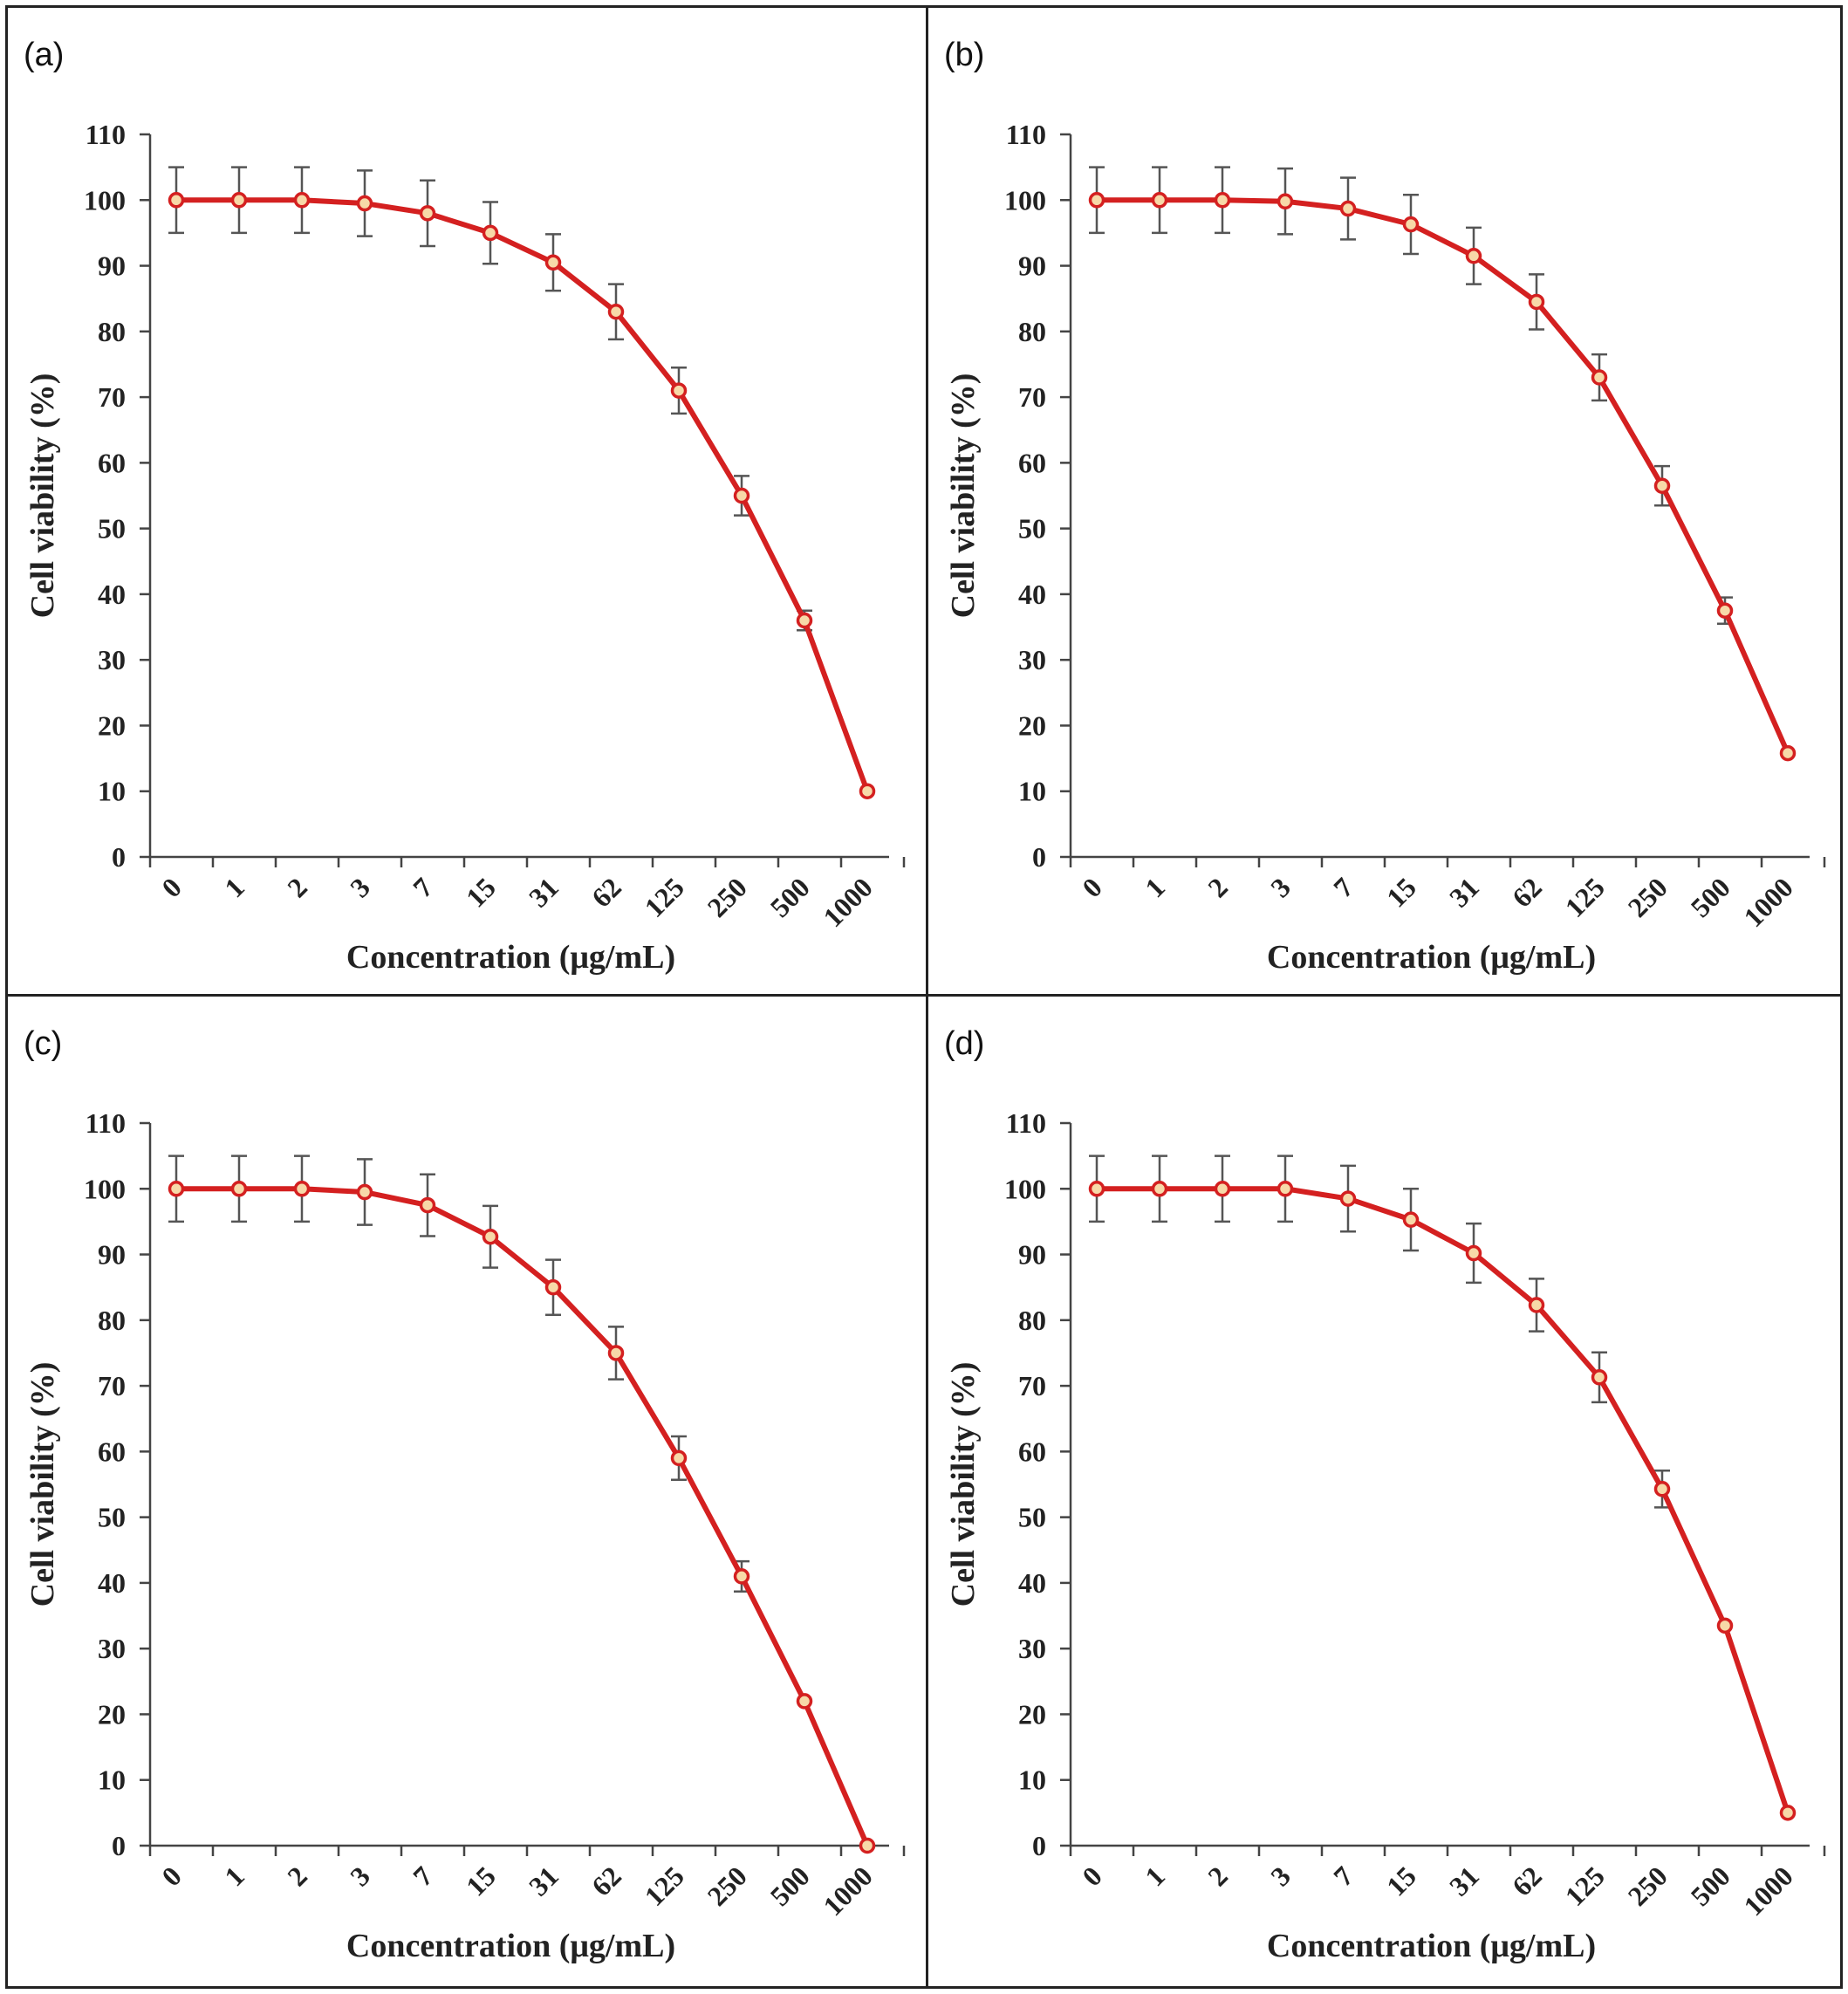 Image resolution: width=1848 pixels, height=1994 pixels. I want to click on panel-divider-horizontal, so click(924, 995).